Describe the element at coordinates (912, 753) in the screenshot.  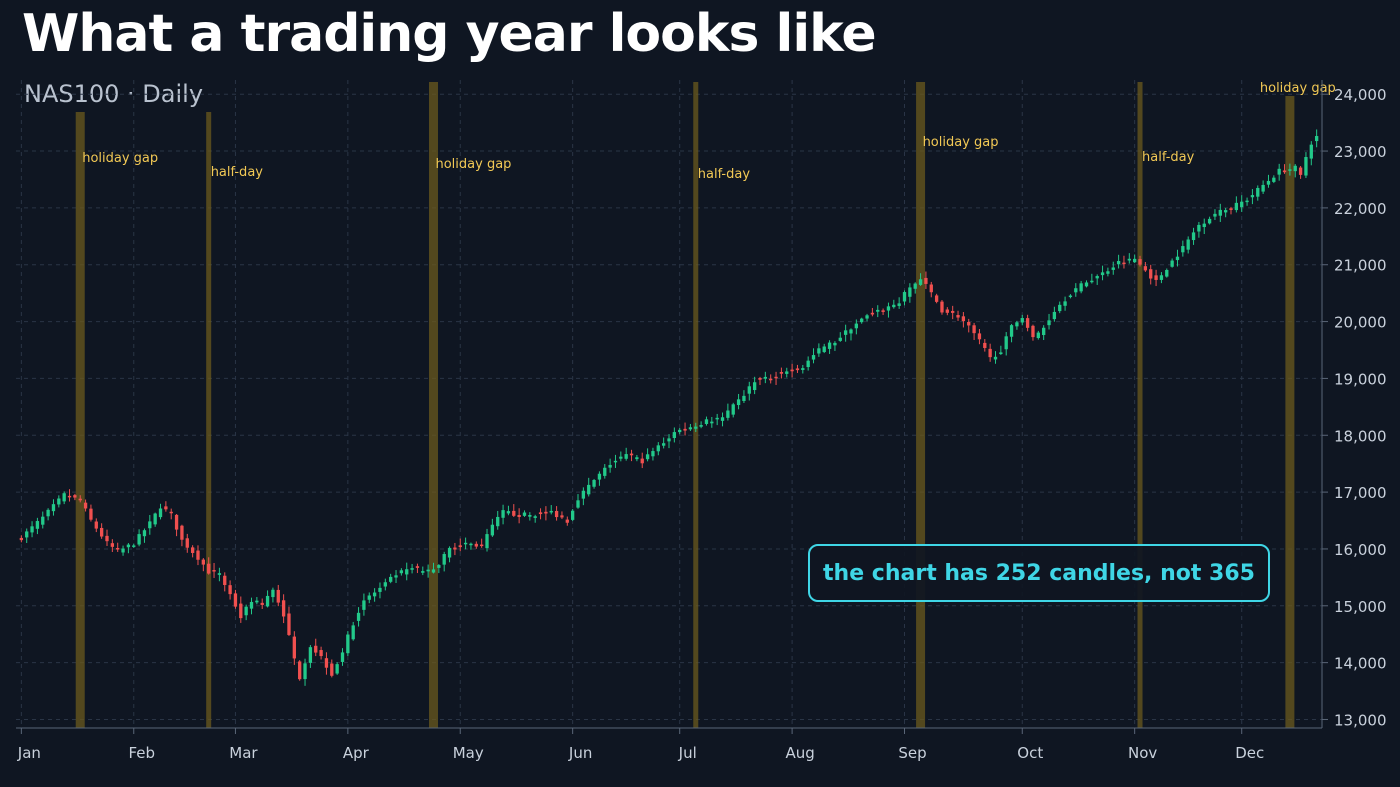
I see `x-tick-label: Sep` at that location.